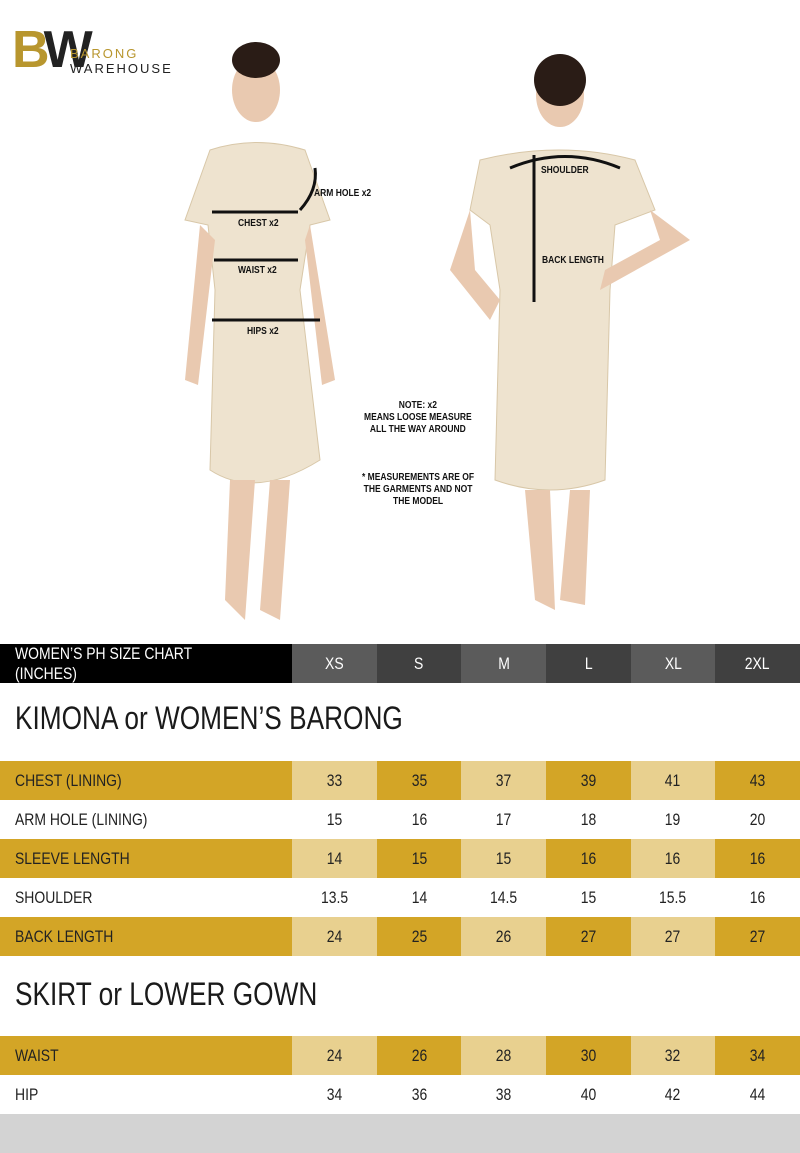  I want to click on label-arm-hole: ARM HOLE x2, so click(343, 193).